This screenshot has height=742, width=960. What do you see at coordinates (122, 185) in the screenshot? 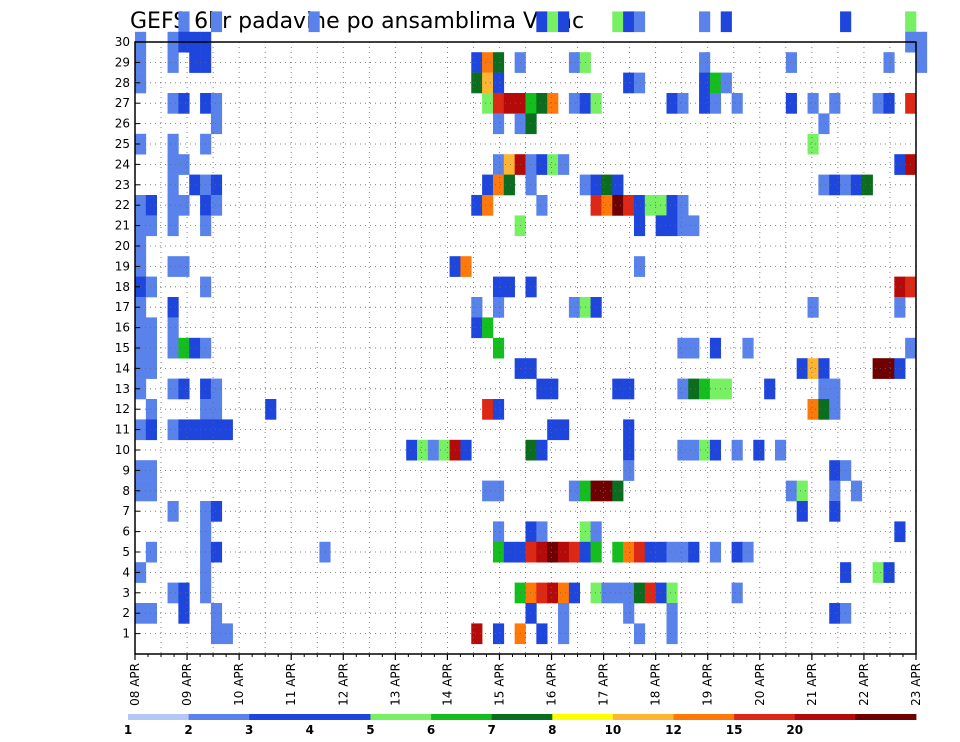
I see `y-tick-label: 23` at bounding box center [122, 185].